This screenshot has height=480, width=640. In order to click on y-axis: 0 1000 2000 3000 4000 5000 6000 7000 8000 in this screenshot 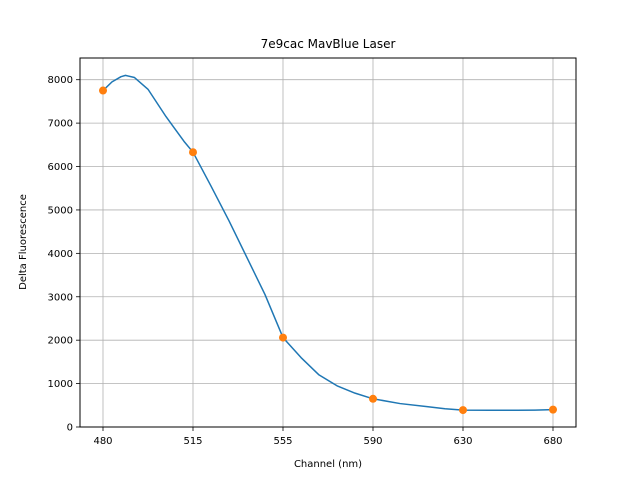, I will do `click(64, 254)`.